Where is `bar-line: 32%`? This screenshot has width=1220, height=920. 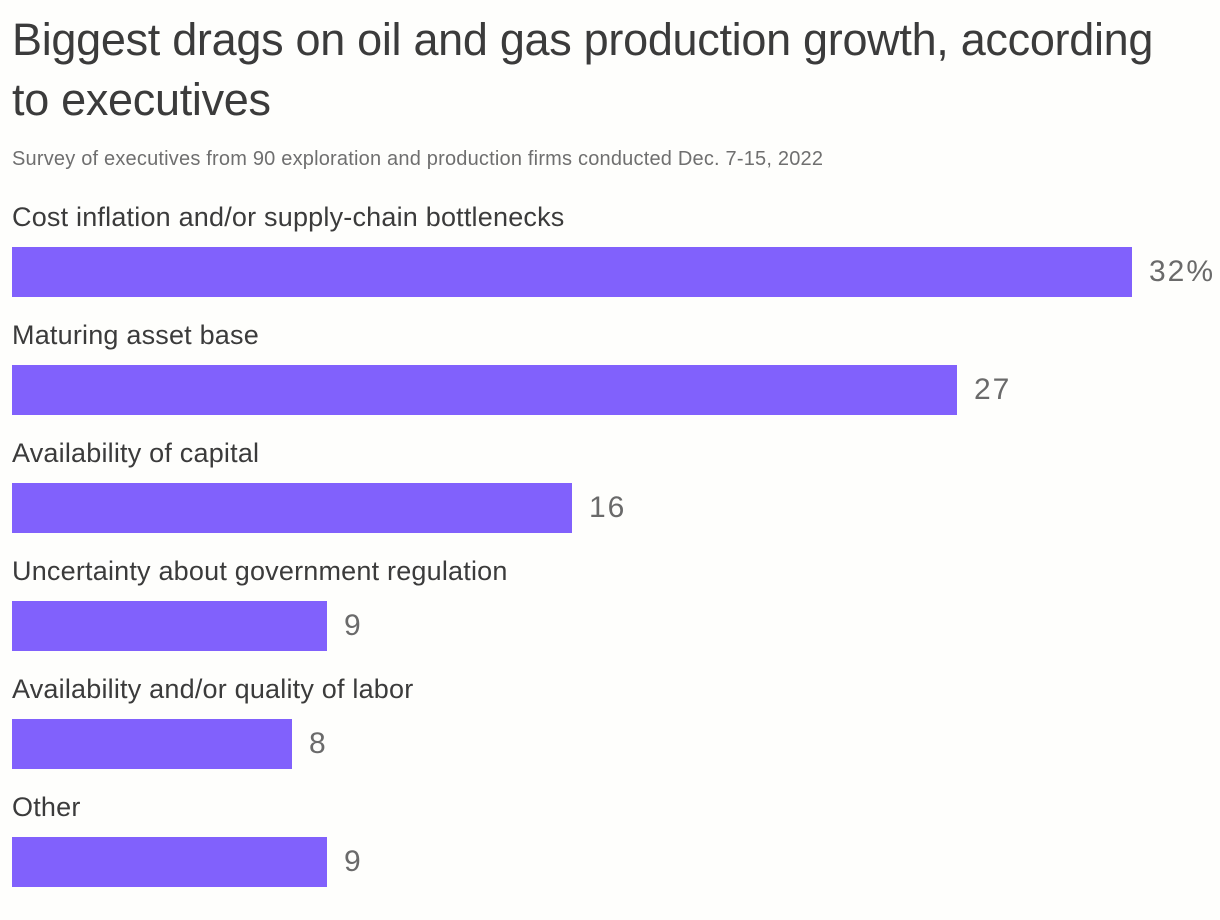
bar-line: 32% is located at coordinates (612, 271).